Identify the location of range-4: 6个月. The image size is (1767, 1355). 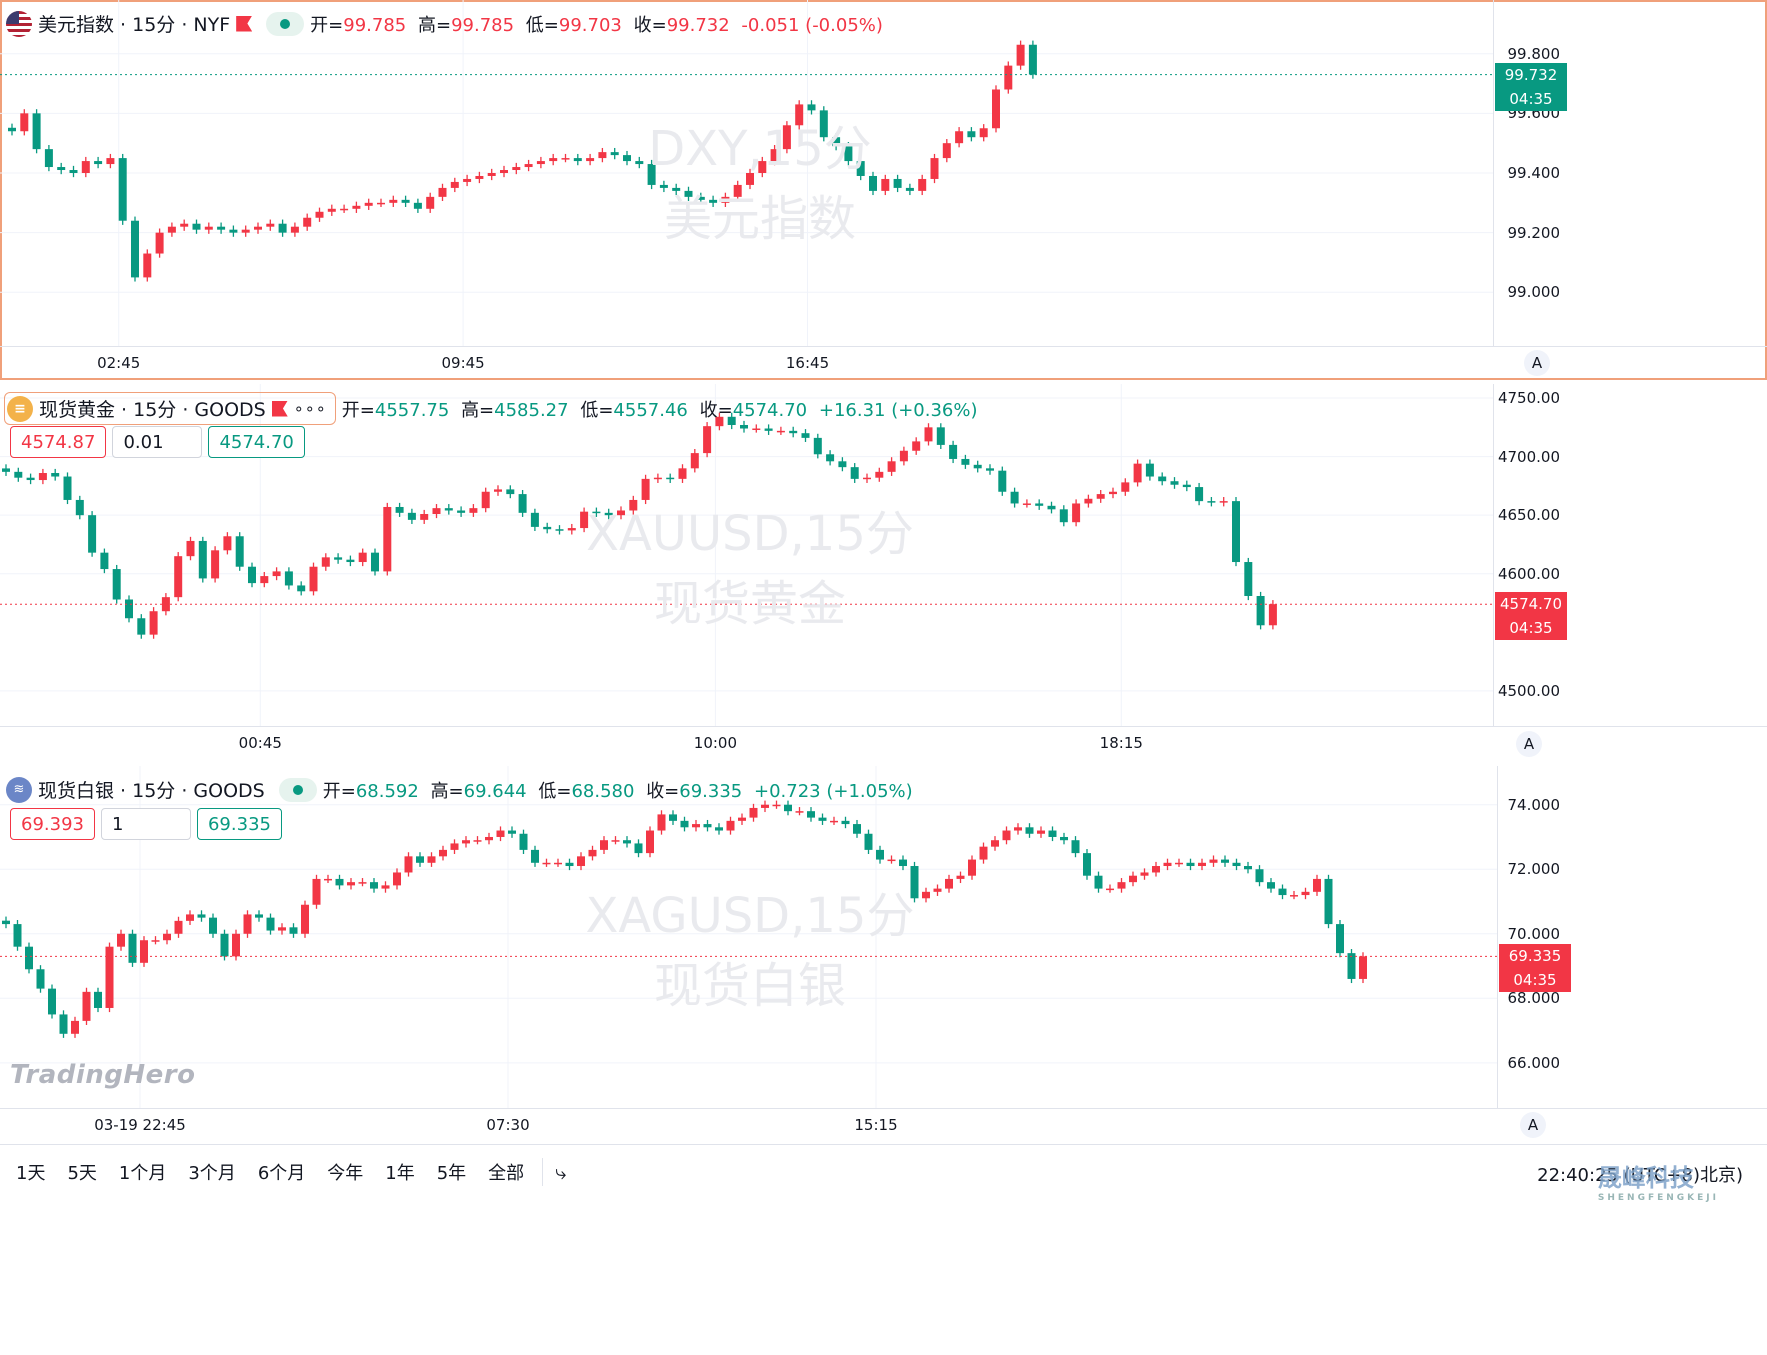
(281, 1173).